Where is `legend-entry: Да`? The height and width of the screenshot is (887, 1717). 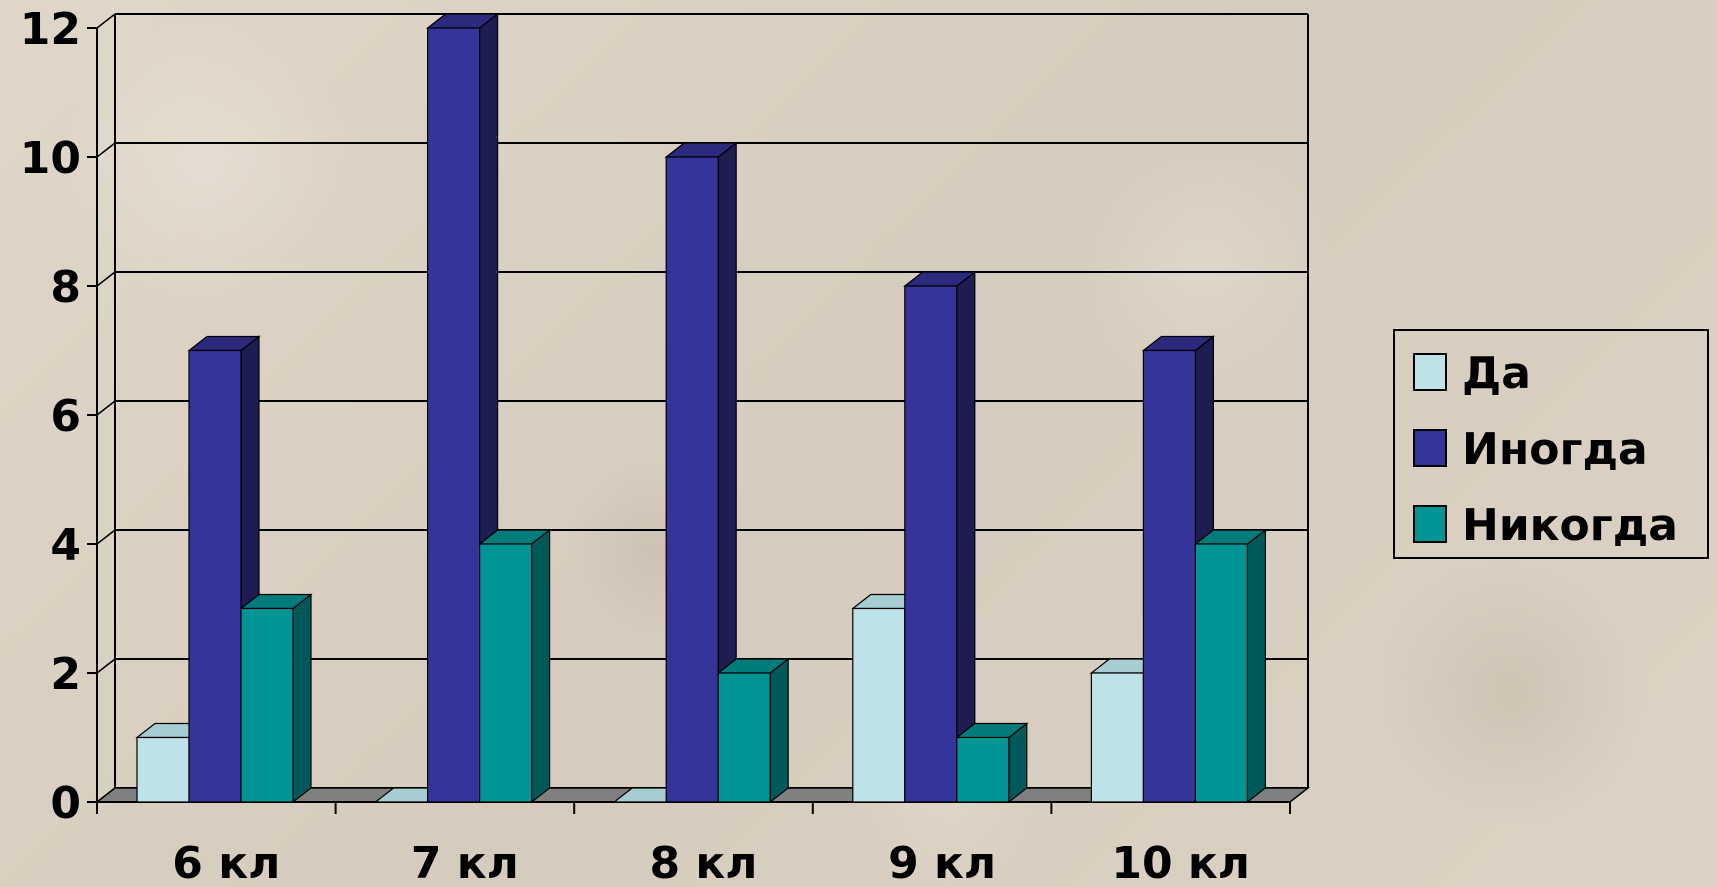 legend-entry: Да is located at coordinates (1496, 373).